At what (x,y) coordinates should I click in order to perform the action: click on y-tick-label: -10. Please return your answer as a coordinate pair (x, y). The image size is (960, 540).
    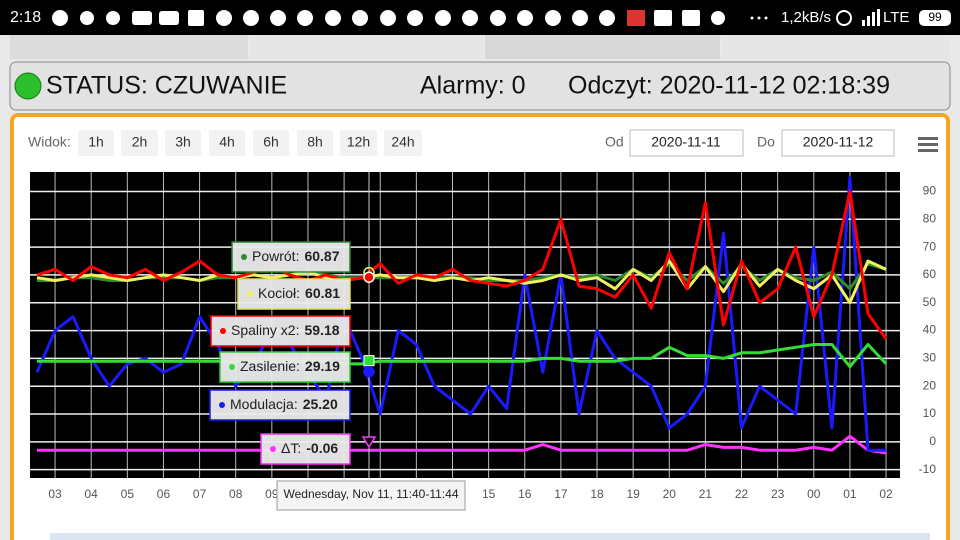
    Looking at the image, I should click on (928, 469).